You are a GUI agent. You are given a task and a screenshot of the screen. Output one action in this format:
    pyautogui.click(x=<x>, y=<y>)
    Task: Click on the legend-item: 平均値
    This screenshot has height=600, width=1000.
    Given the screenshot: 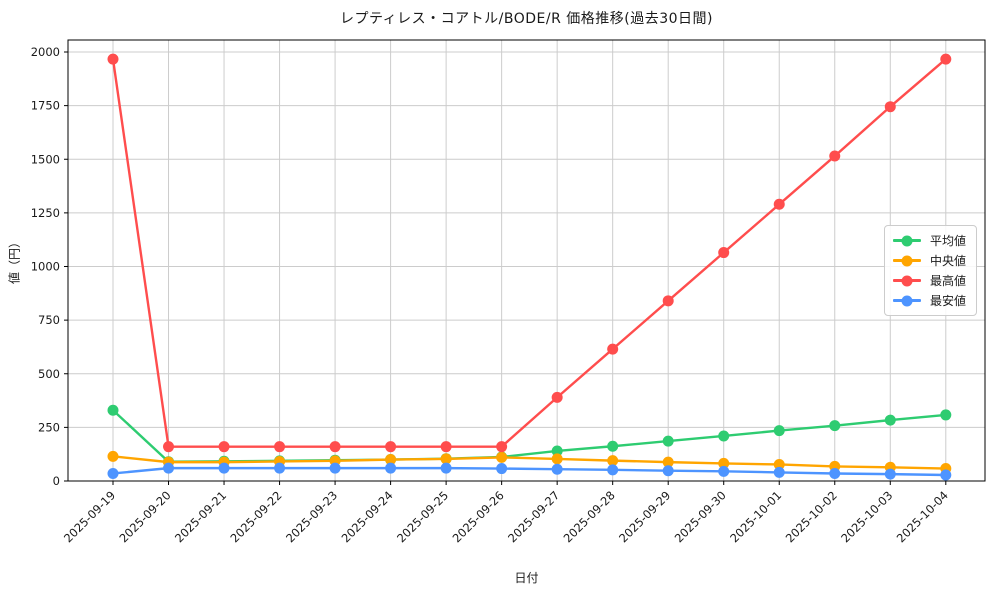 What is the action you would take?
    pyautogui.click(x=929, y=240)
    